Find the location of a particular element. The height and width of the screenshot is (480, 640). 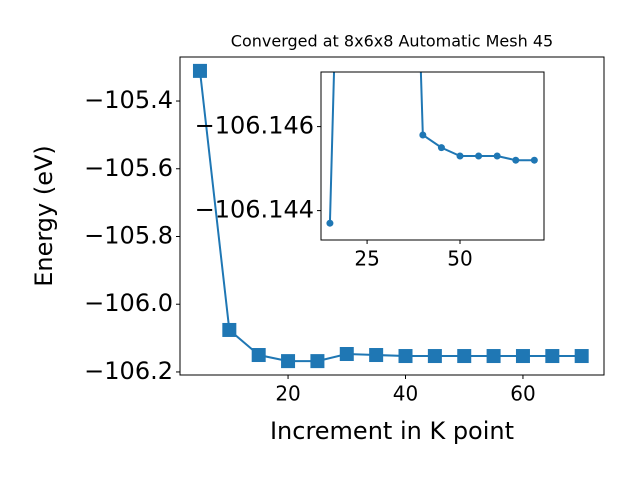

spines is located at coordinates (432, 156).